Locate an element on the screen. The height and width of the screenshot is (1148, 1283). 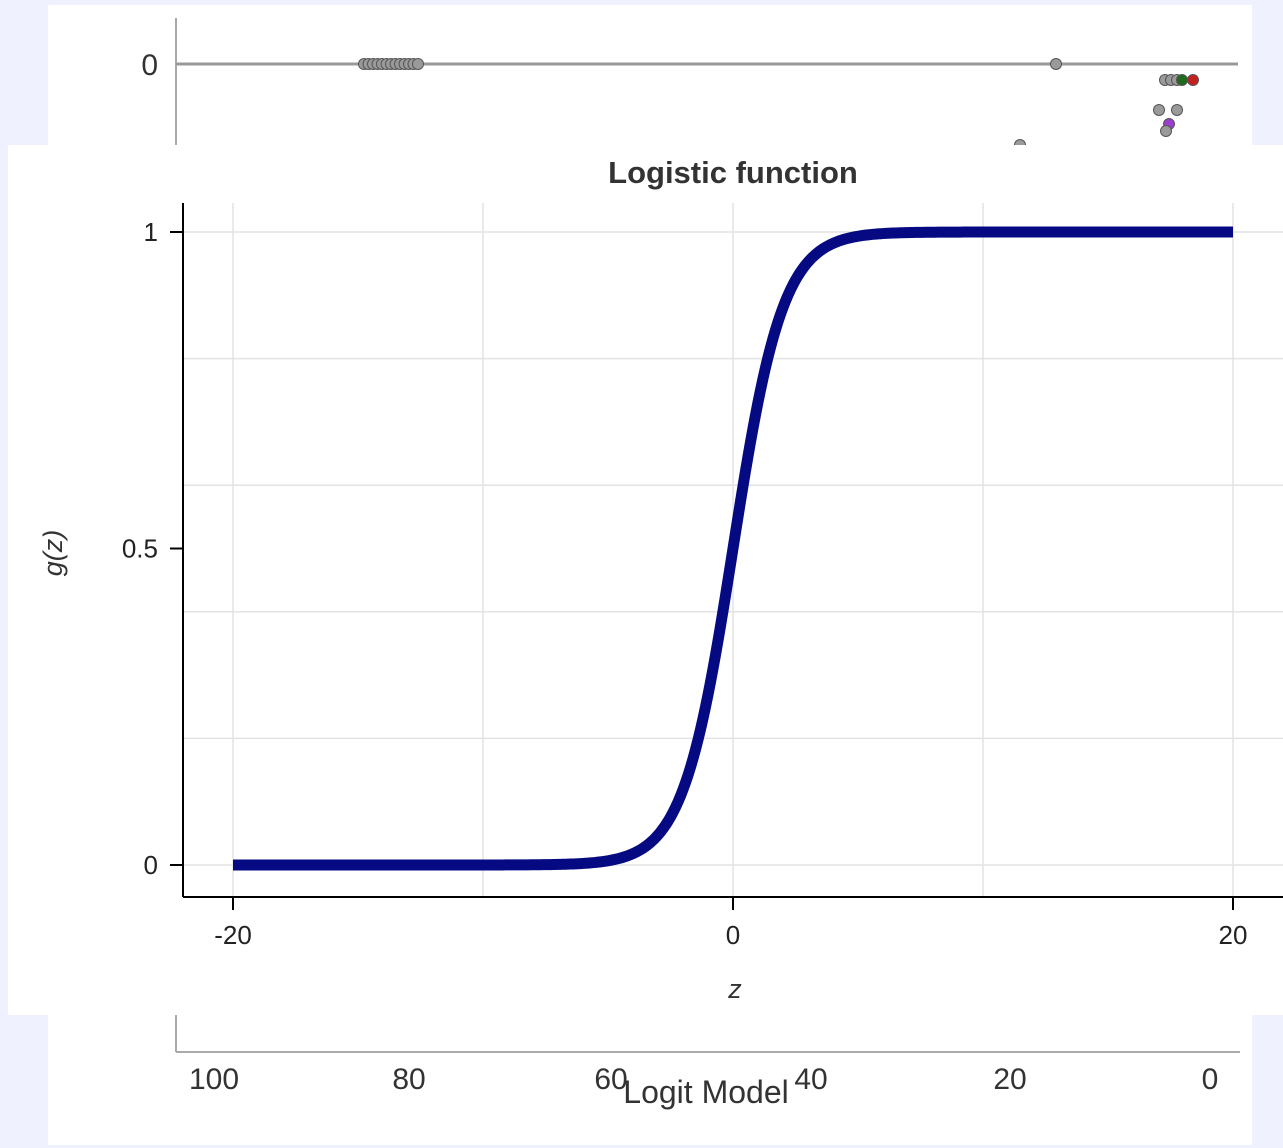
background-x-tick-label: 60 is located at coordinates (610, 1079).